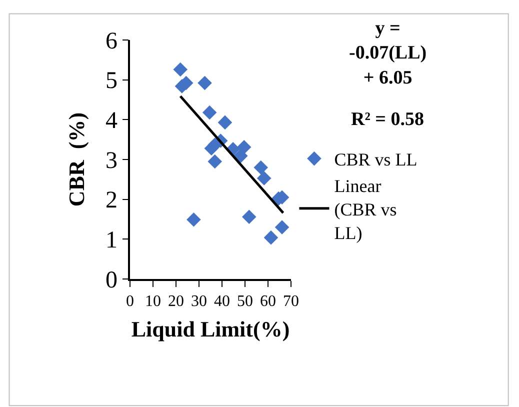 The height and width of the screenshot is (407, 519). Describe the element at coordinates (111, 280) in the screenshot. I see `y-tick-label: 0` at that location.